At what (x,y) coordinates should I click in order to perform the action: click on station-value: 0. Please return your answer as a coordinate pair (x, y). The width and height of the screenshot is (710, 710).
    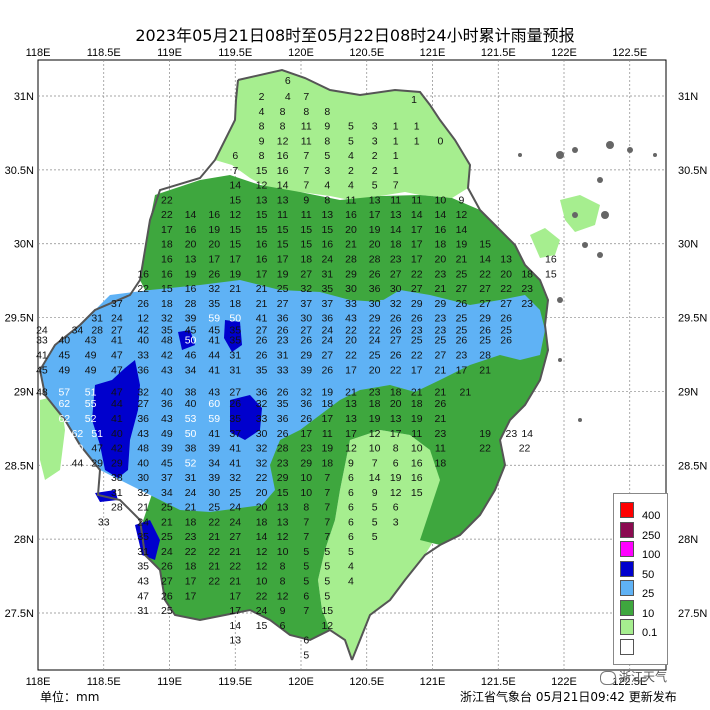
    Looking at the image, I should click on (440, 141).